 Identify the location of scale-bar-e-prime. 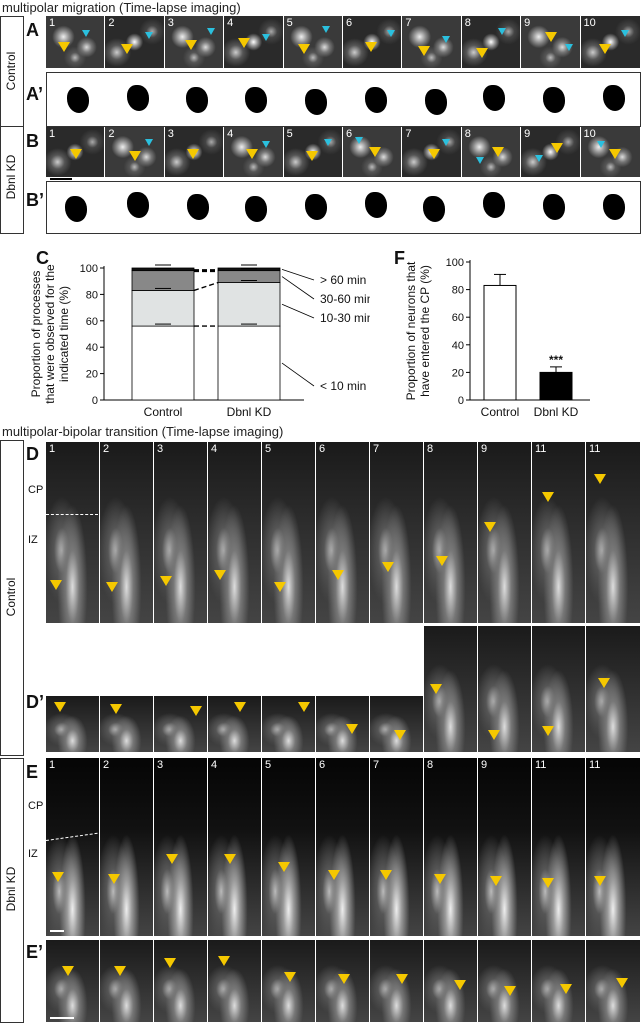
(62, 1018).